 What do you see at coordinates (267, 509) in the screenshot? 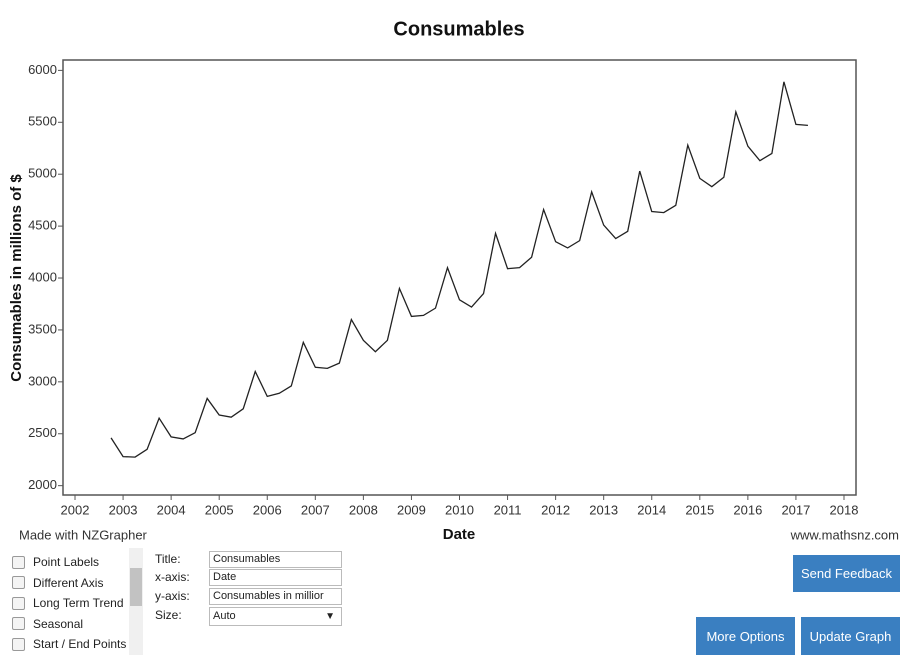
I see `x-tick-label: 2006` at bounding box center [267, 509].